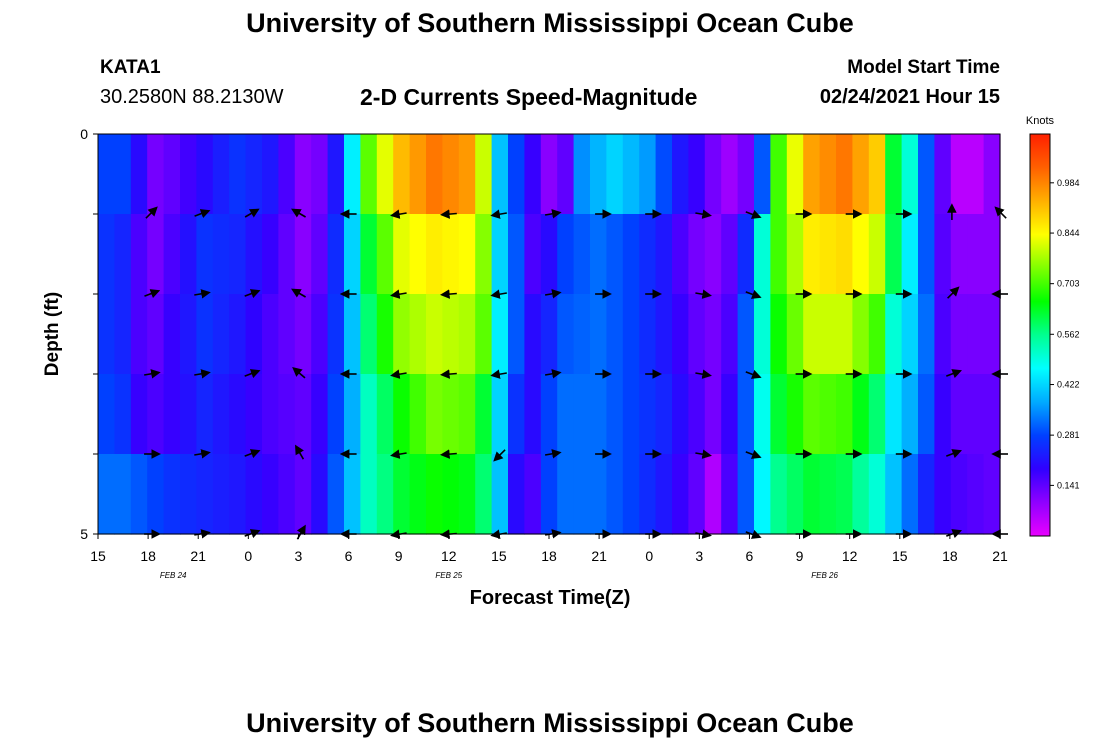 Image resolution: width=1100 pixels, height=750 pixels. I want to click on colorbar-tick-label: 0.281, so click(1068, 435).